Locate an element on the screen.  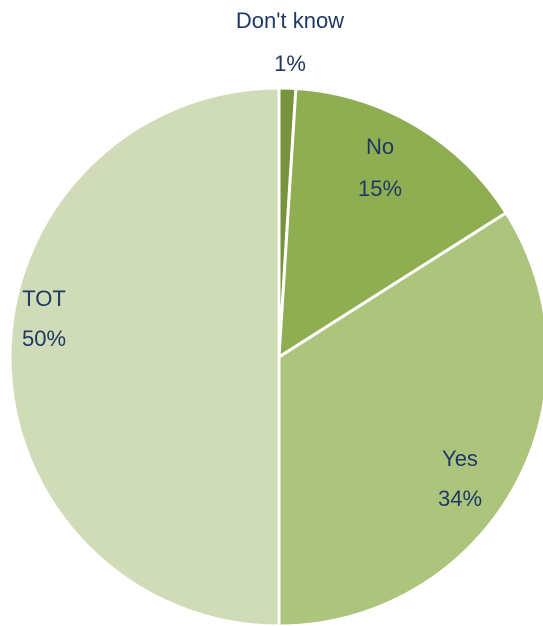
slice-label: Don't know is located at coordinates (290, 20).